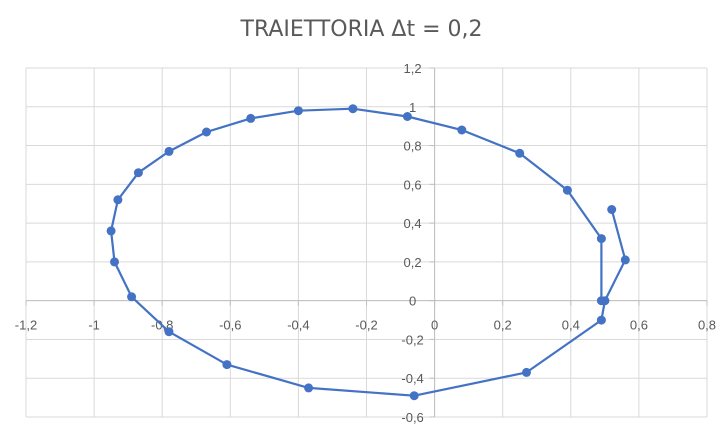 The height and width of the screenshot is (432, 723). I want to click on x-tick-label: -1,2, so click(26, 325).